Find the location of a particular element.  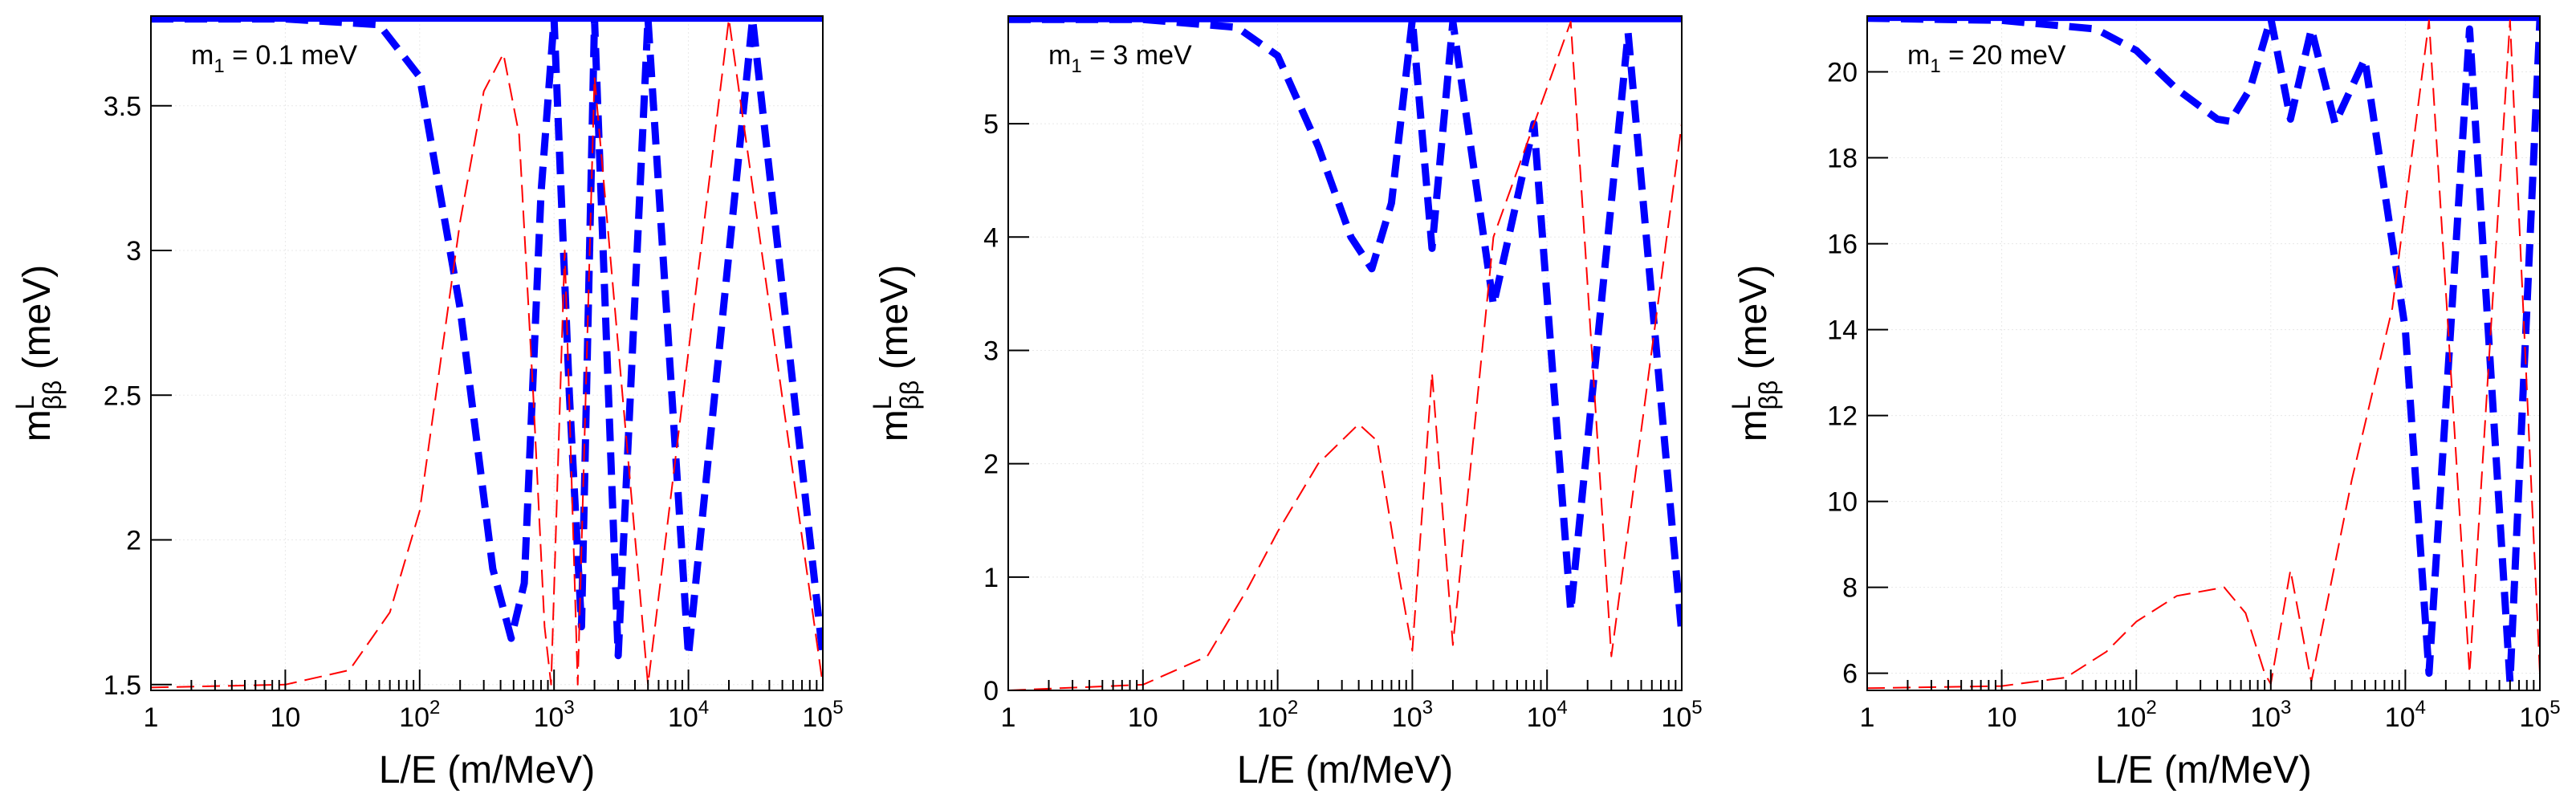

y-tick-value: 3 is located at coordinates (991, 351).